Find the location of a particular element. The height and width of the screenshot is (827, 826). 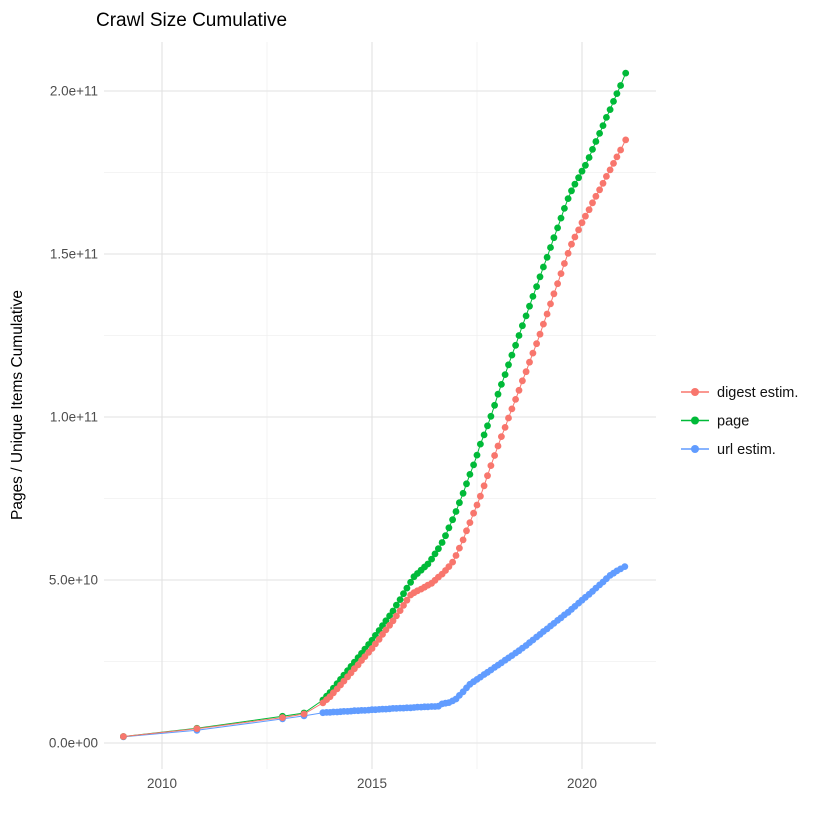

legend-entry-digest-estim: digest estim. is located at coordinates (739, 393).